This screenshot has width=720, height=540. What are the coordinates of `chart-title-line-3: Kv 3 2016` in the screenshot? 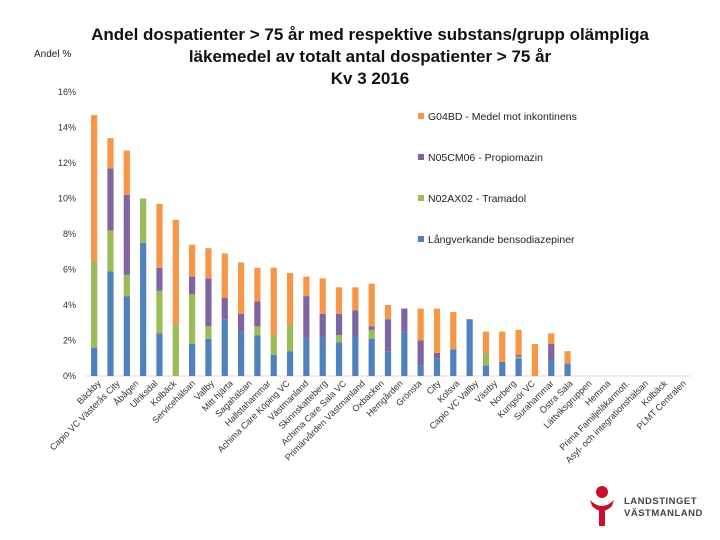 It's located at (370, 78).